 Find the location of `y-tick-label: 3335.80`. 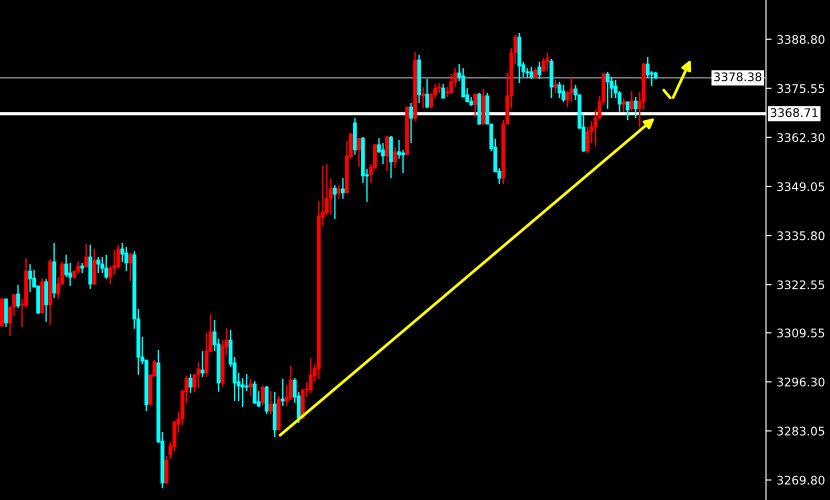

y-tick-label: 3335.80 is located at coordinates (800, 235).